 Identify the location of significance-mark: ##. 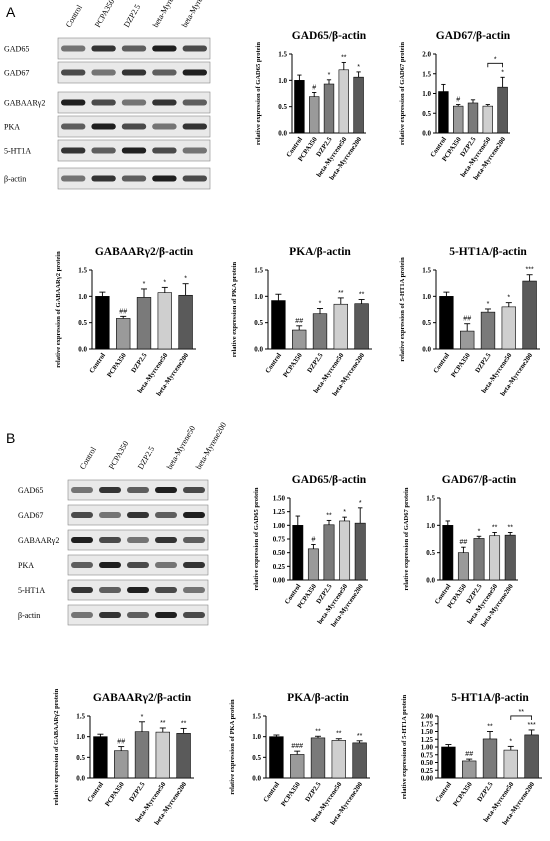
(469, 754).